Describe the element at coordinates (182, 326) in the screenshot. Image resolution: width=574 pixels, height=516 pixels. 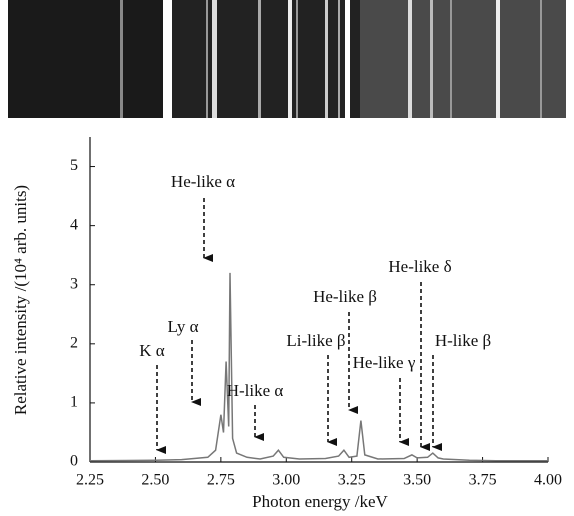
I see `peak-label: Ly α` at that location.